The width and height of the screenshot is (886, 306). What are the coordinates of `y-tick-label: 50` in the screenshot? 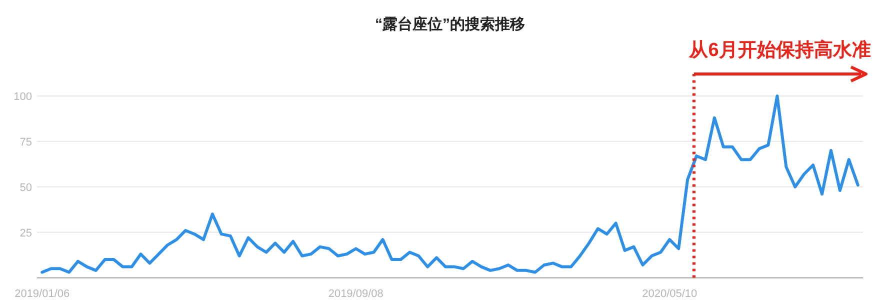 It's located at (26, 188).